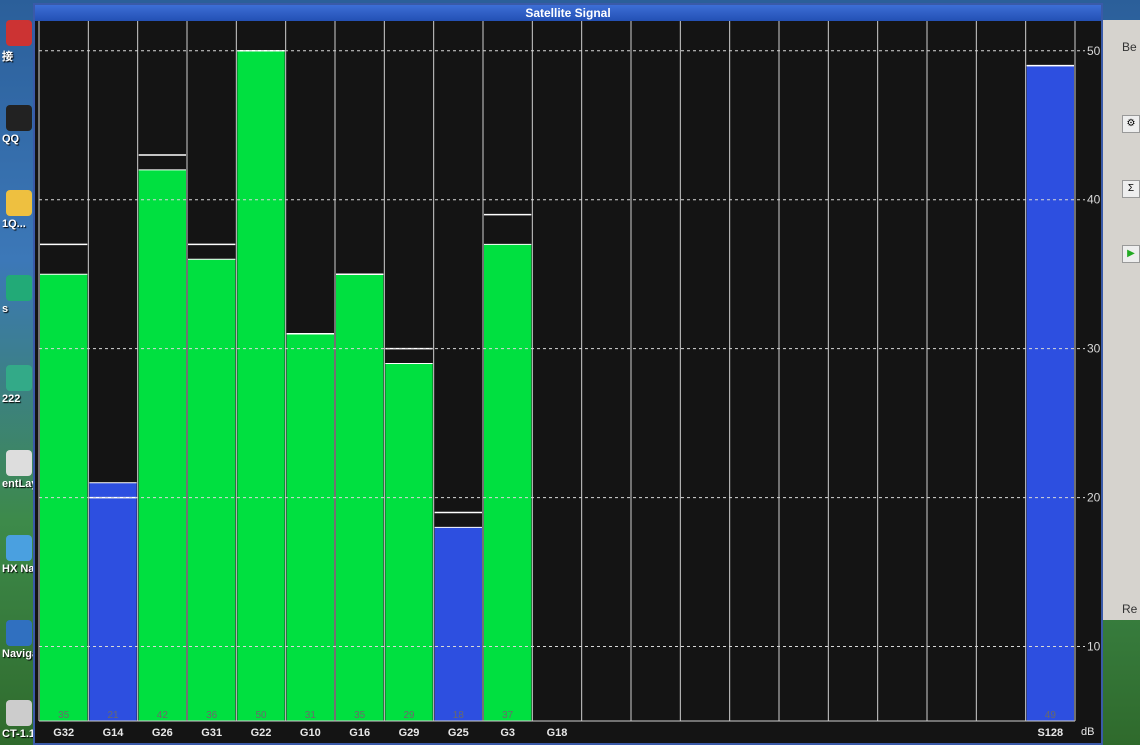 This screenshot has height=745, width=1140. What do you see at coordinates (162, 733) in the screenshot?
I see `satellite-label: G26` at bounding box center [162, 733].